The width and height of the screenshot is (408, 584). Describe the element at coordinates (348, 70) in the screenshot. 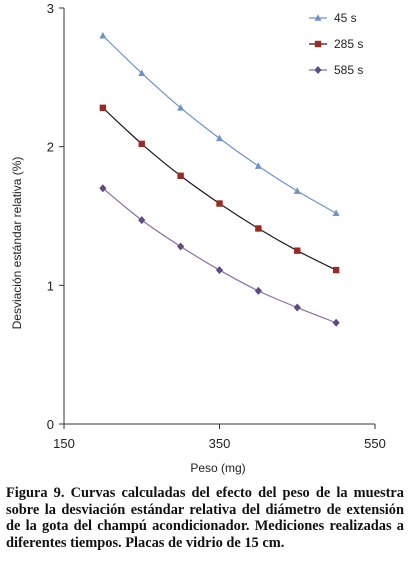

I see `legend-label: 585 s` at that location.